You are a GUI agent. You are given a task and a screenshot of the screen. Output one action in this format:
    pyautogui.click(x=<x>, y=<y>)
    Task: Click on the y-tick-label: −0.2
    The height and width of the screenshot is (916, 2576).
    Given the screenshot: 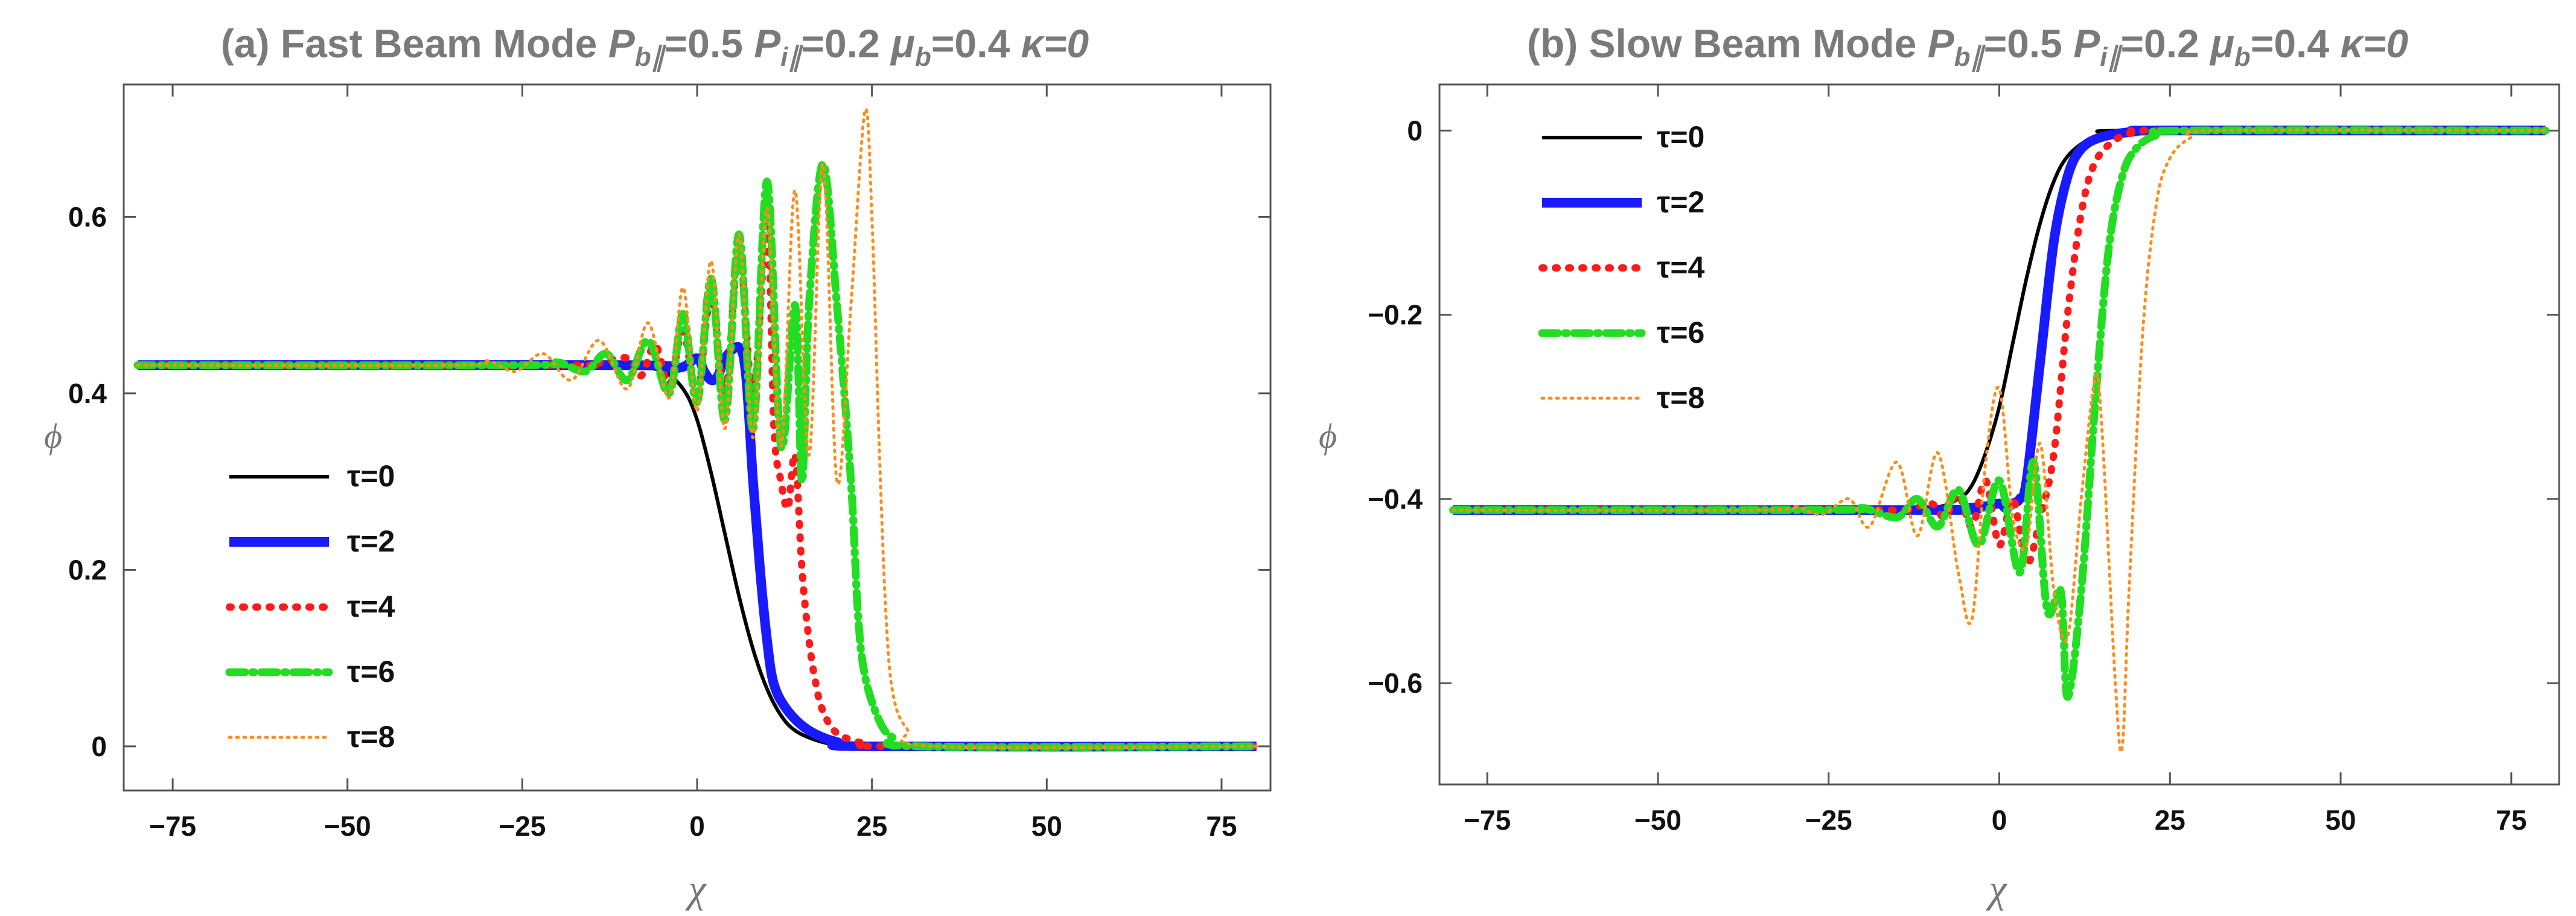 What is the action you would take?
    pyautogui.click(x=1395, y=315)
    